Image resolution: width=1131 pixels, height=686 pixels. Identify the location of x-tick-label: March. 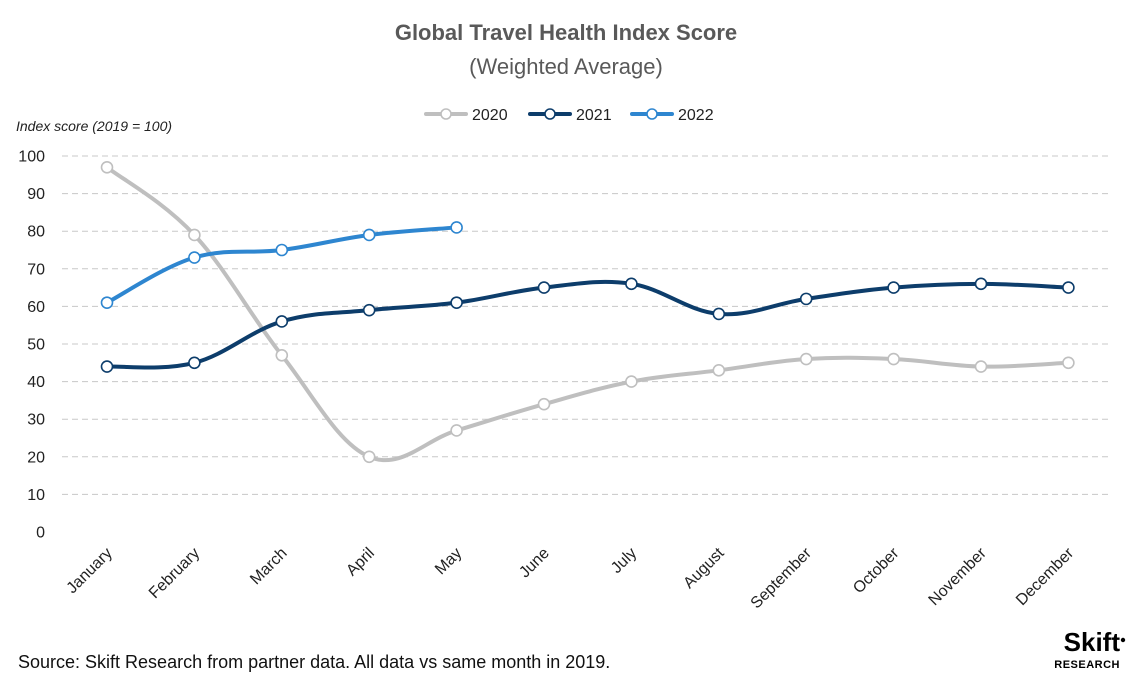
(268, 566).